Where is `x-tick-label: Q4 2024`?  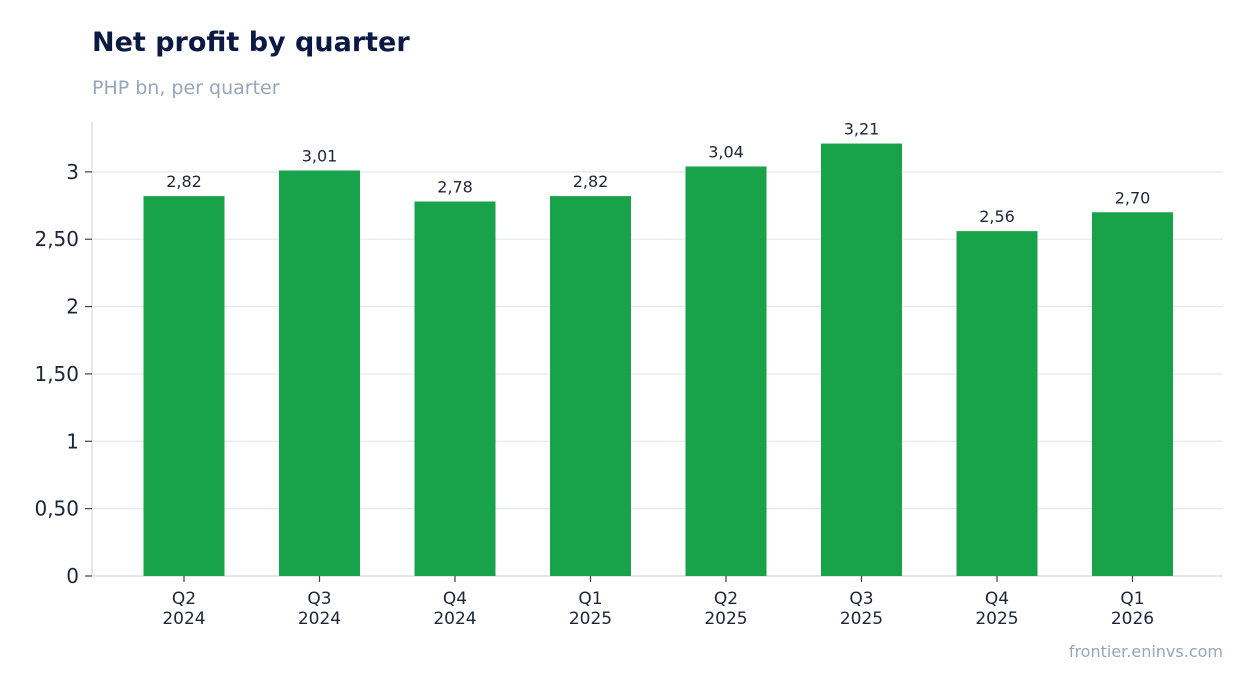 x-tick-label: Q4 2024 is located at coordinates (454, 609).